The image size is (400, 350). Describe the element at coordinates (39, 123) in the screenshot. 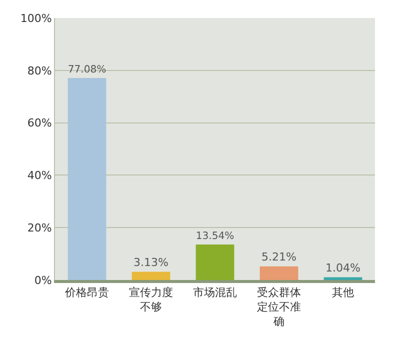

I see `y-tick-label: 60%` at that location.